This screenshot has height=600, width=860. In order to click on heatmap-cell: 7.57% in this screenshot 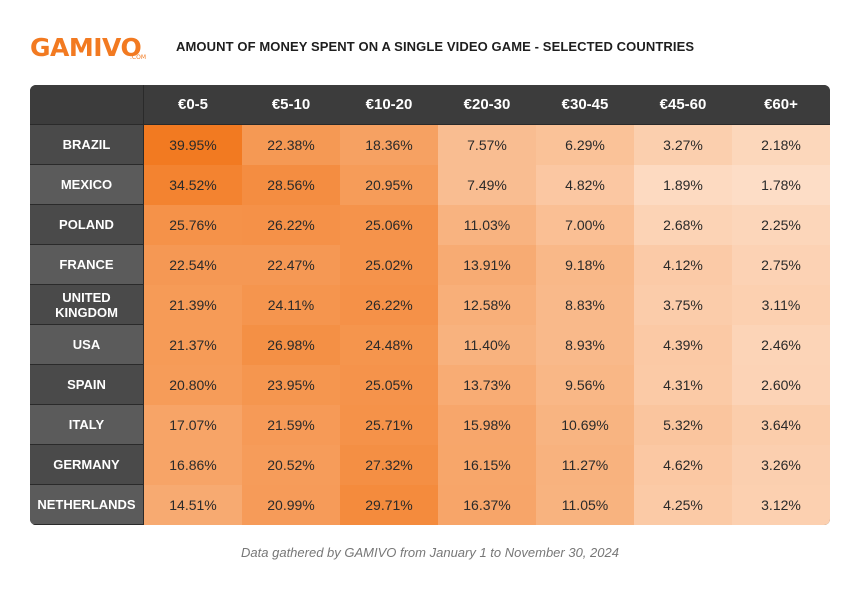, I will do `click(487, 145)`.